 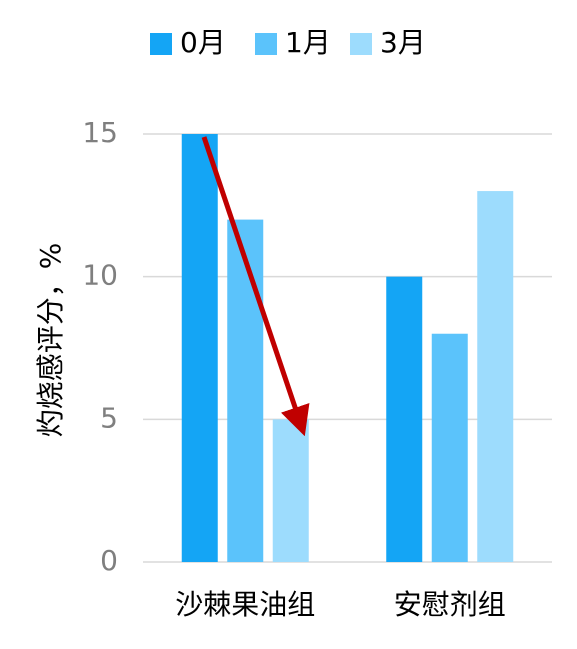 I want to click on y-tick-label: 5, so click(x=109, y=417).